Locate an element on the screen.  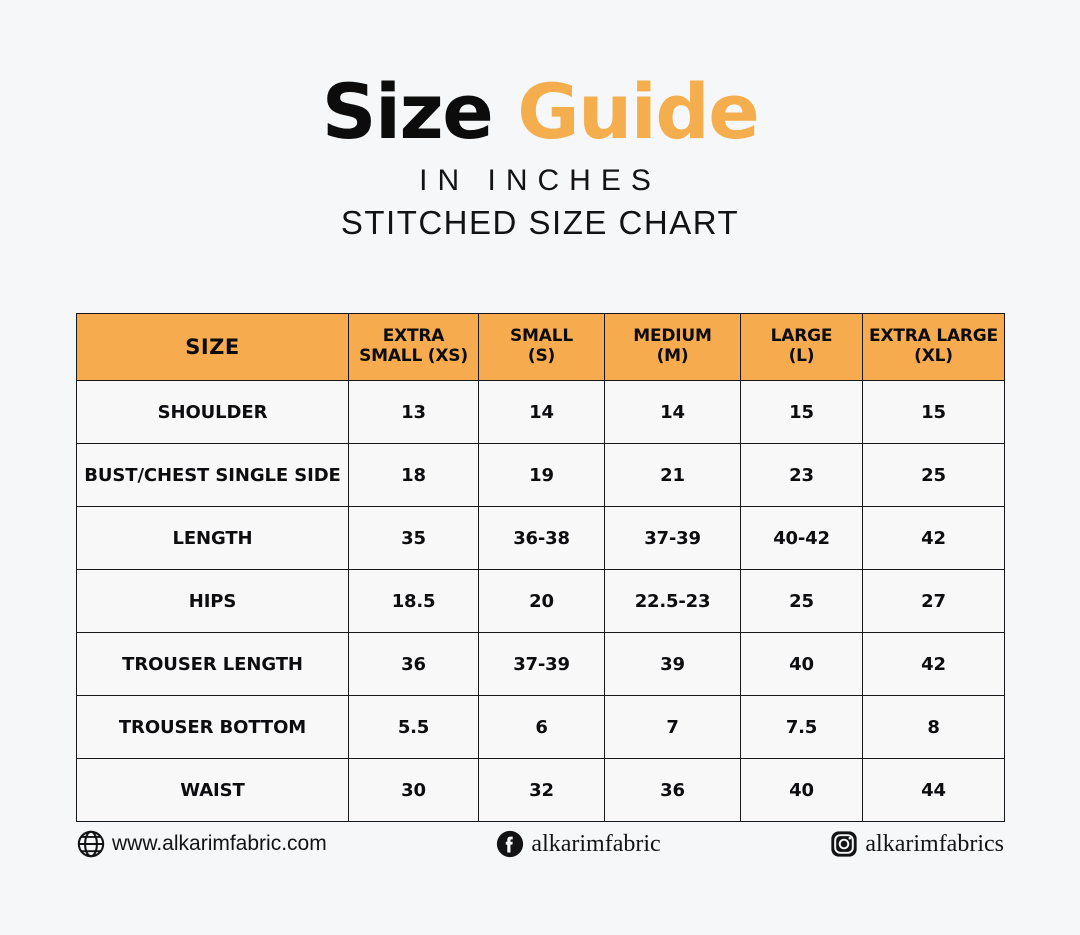
cell-hips-s: 20 is located at coordinates (541, 601).